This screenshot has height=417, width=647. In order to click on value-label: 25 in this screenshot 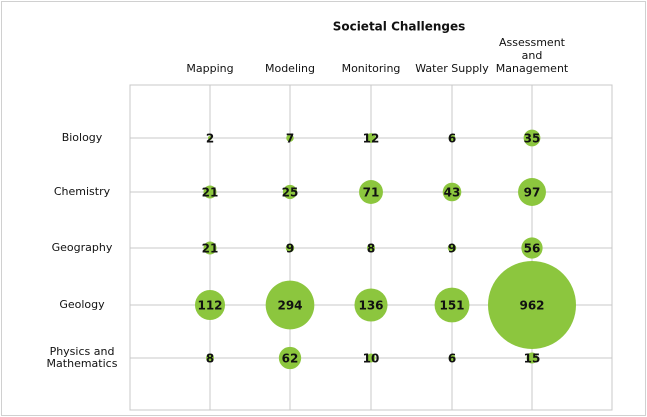, I will do `click(290, 193)`.